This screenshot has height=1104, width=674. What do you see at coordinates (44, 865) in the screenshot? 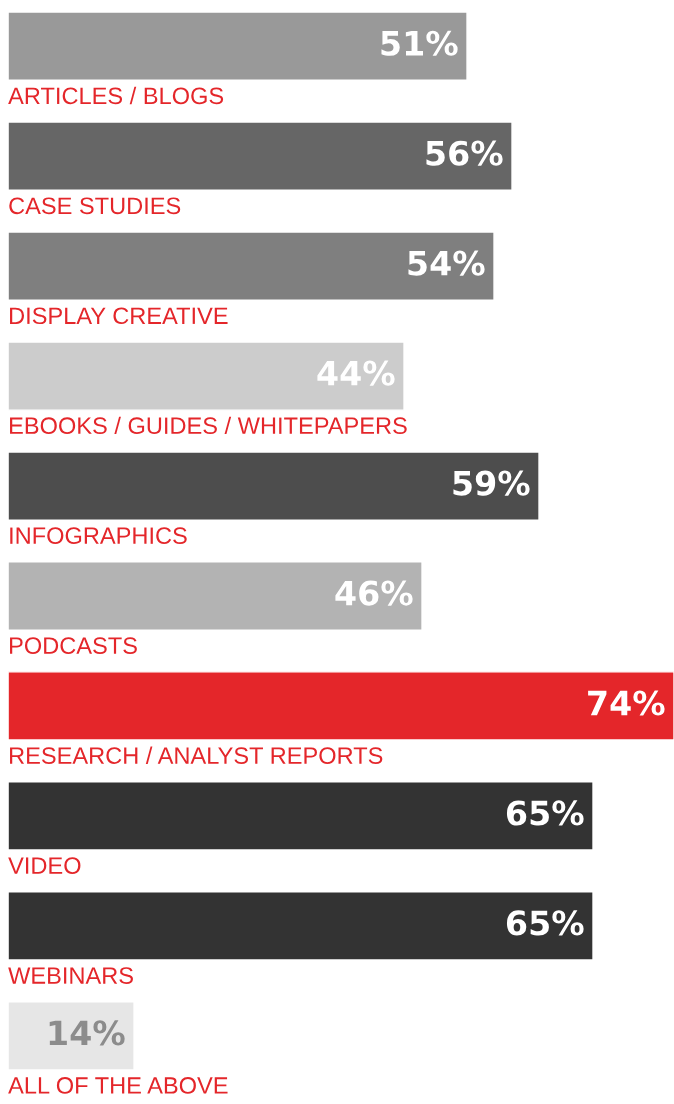
I see `y-tick-label: VIDEO` at bounding box center [44, 865].